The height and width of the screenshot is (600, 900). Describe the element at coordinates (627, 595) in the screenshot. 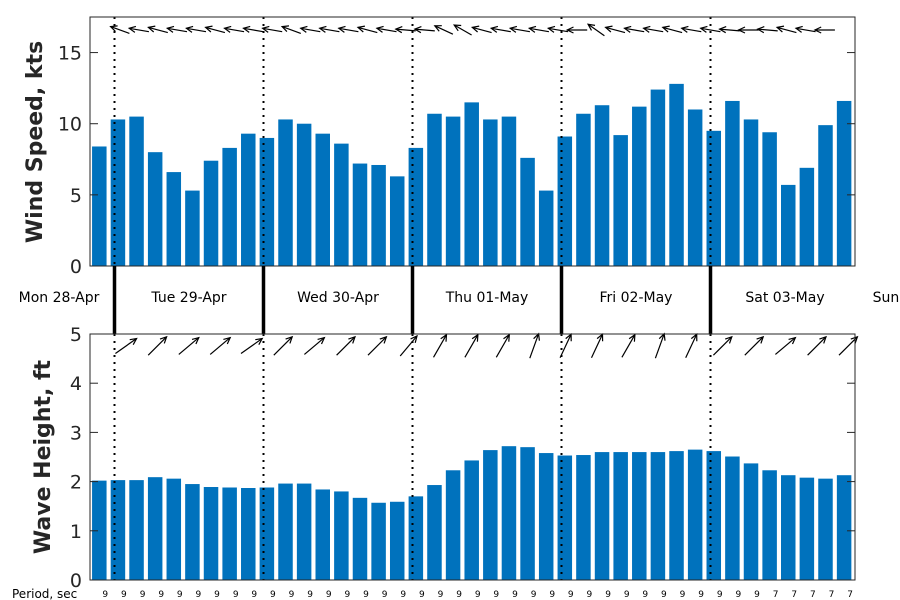

I see `period-value-28: 9` at that location.